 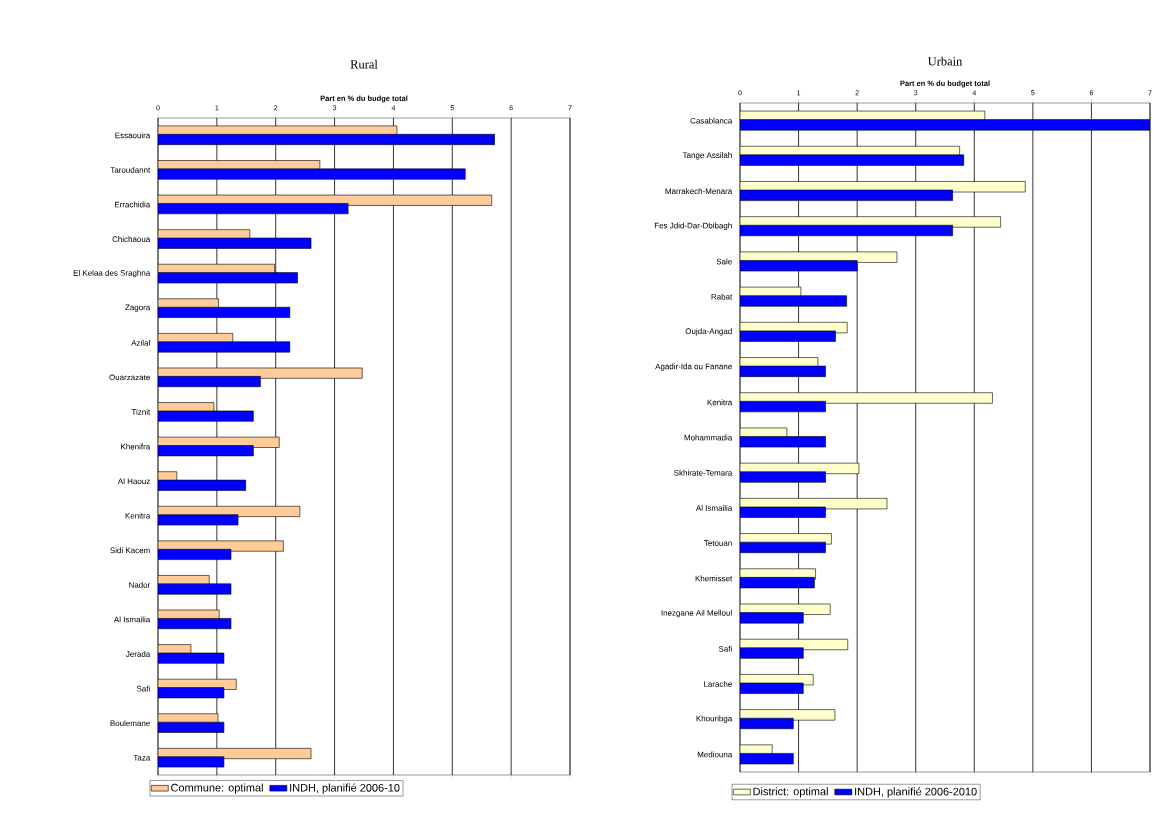 What do you see at coordinates (790, 792) in the screenshot?
I see `legend-label: District: optimal` at bounding box center [790, 792].